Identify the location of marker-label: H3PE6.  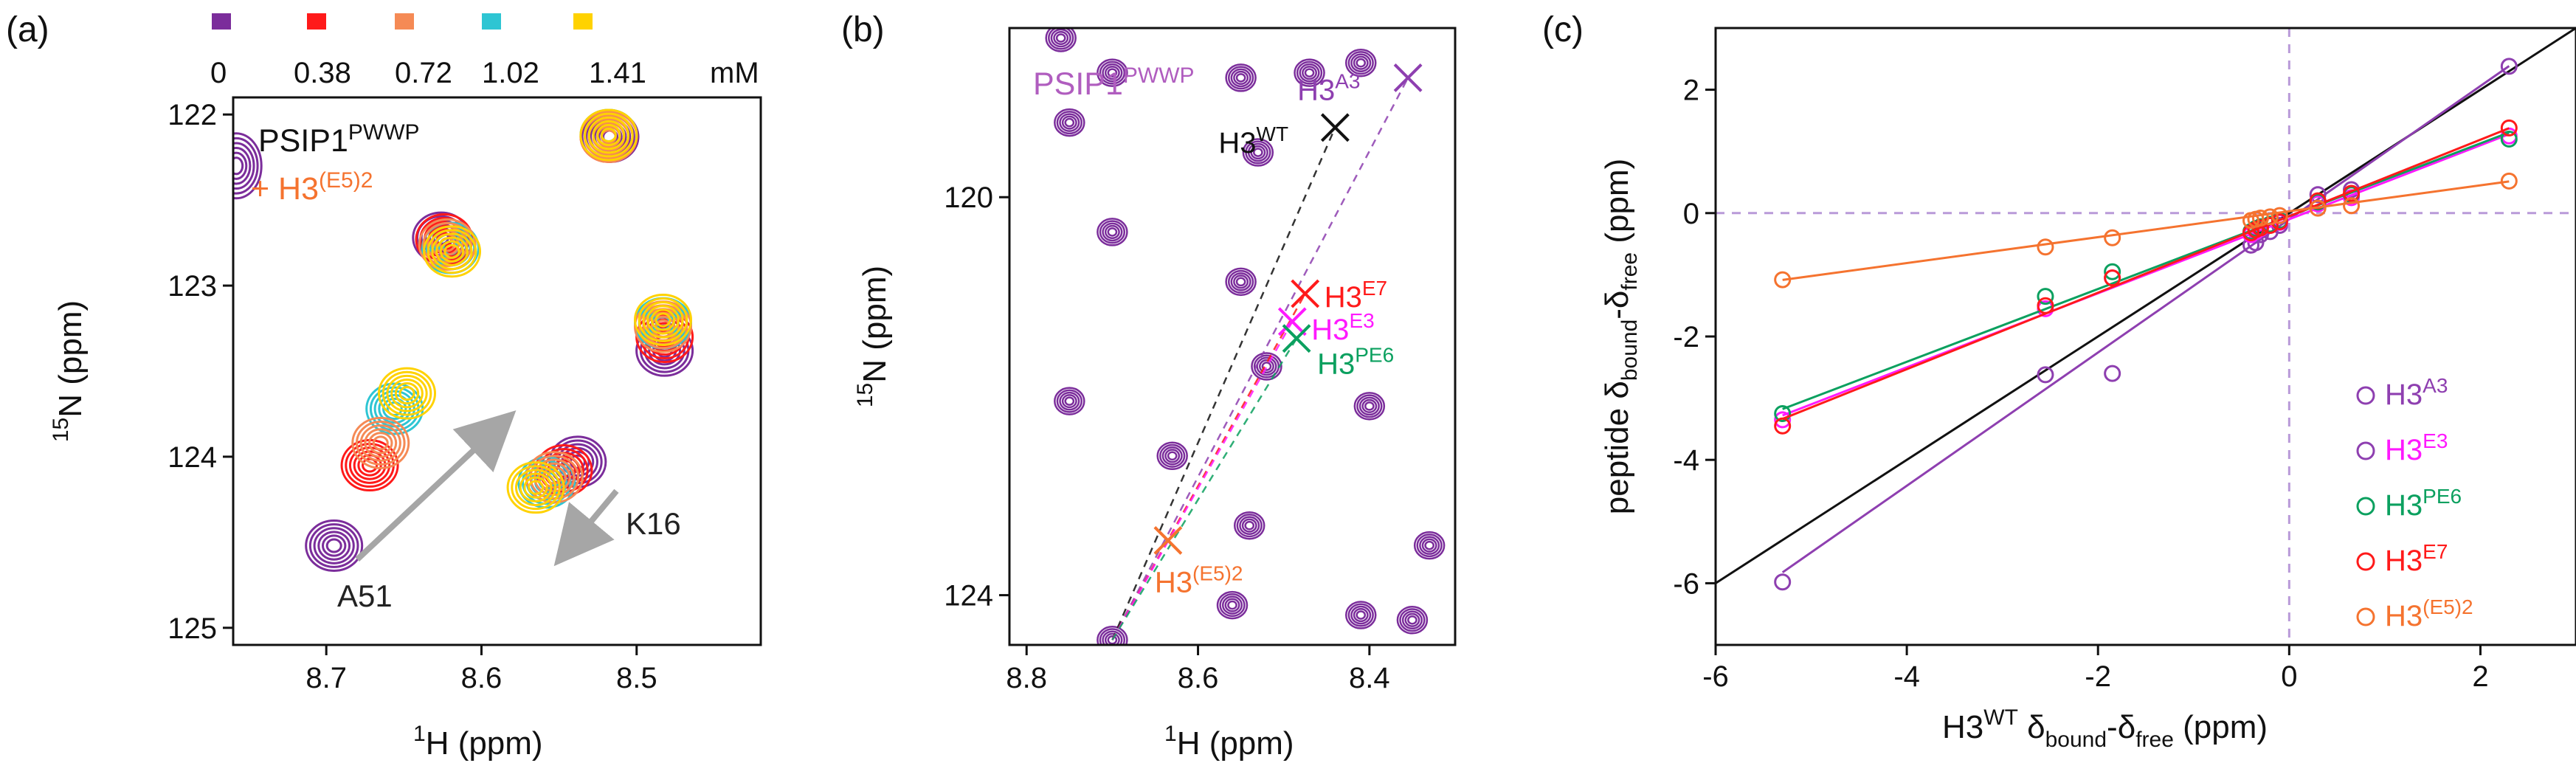
(1356, 362).